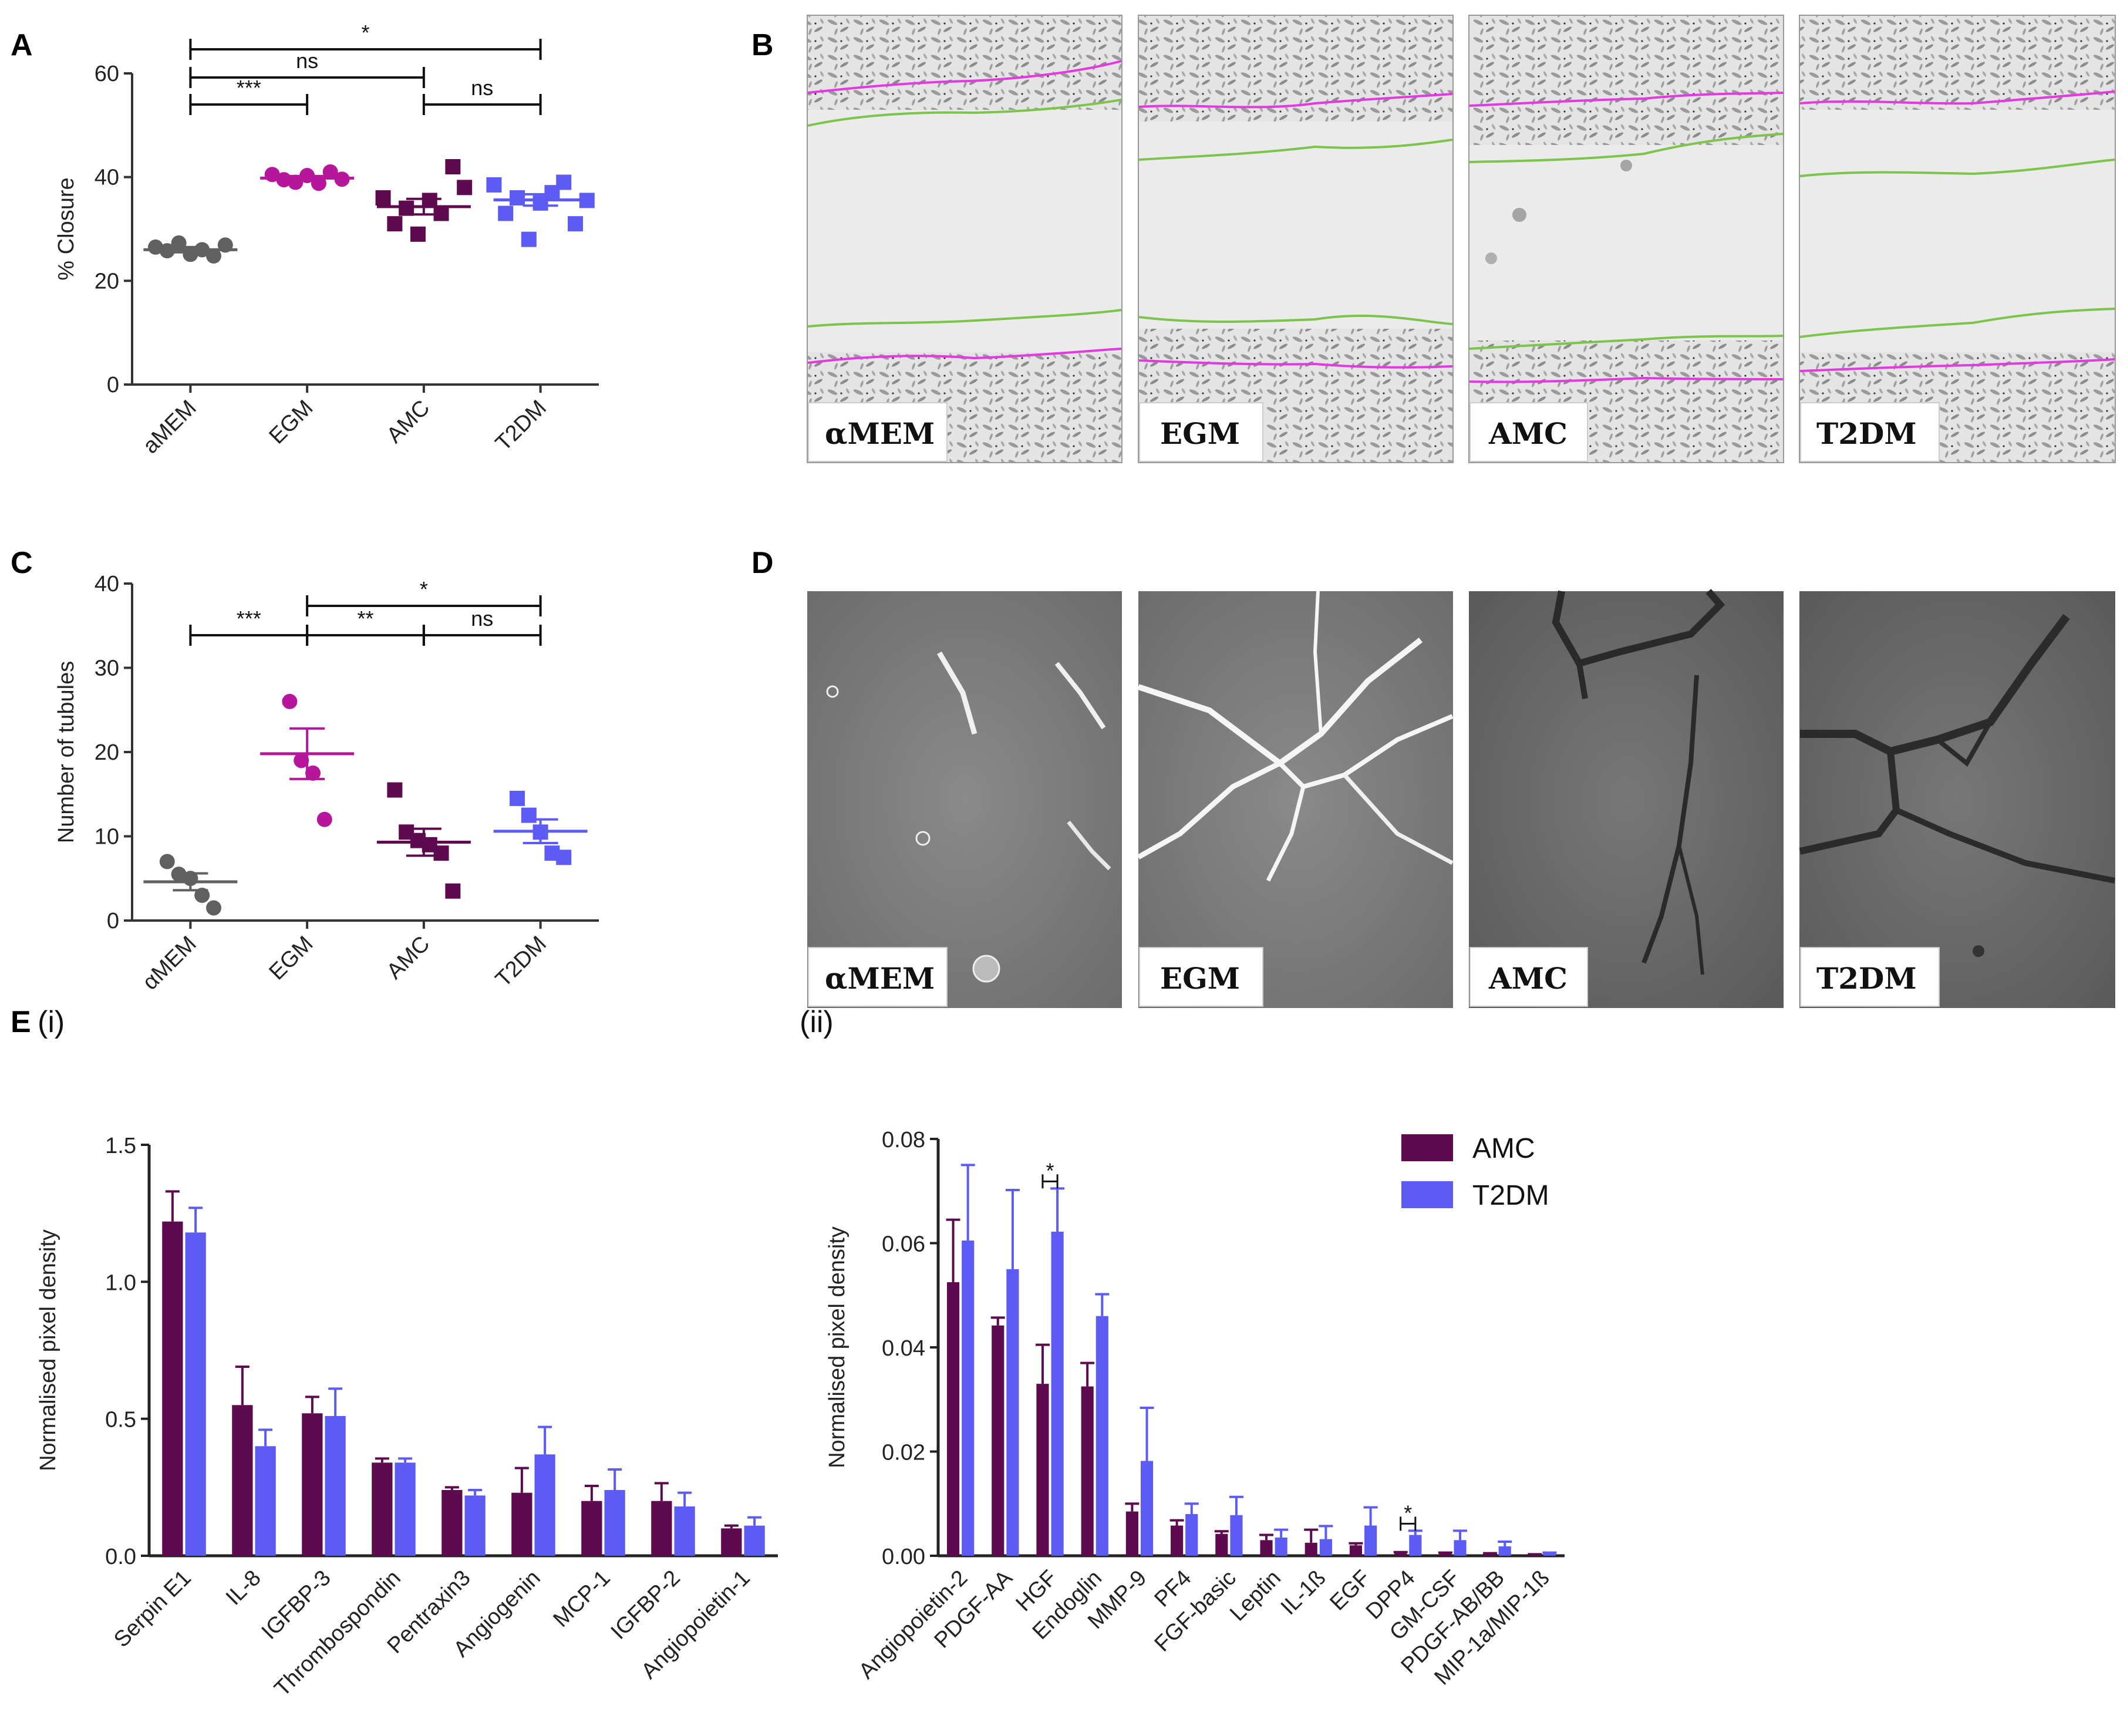 The image size is (2127, 1736). What do you see at coordinates (21, 1022) in the screenshot?
I see `panel-label-e: E` at bounding box center [21, 1022].